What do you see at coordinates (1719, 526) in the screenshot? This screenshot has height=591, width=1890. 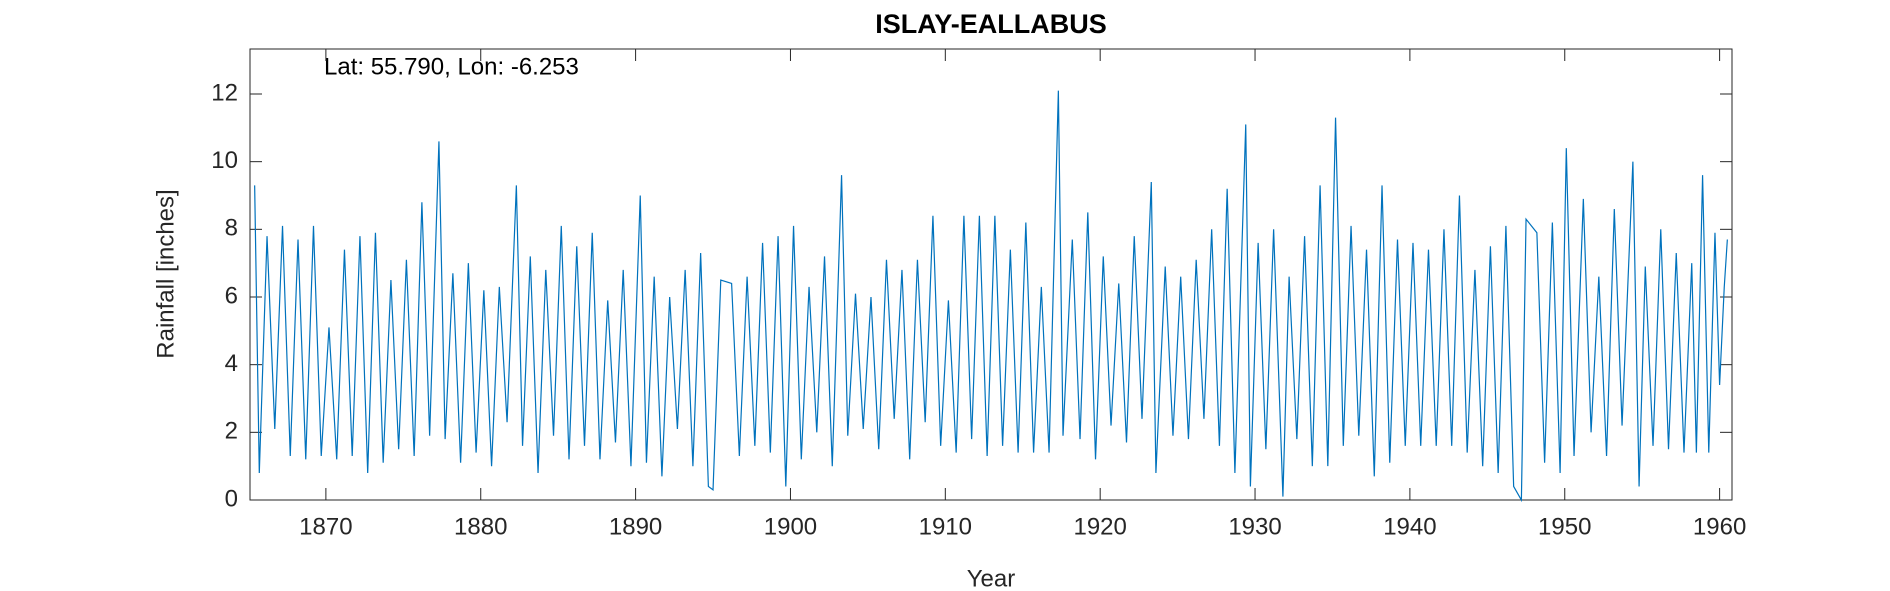 I see `x-tick-label: 1960` at bounding box center [1719, 526].